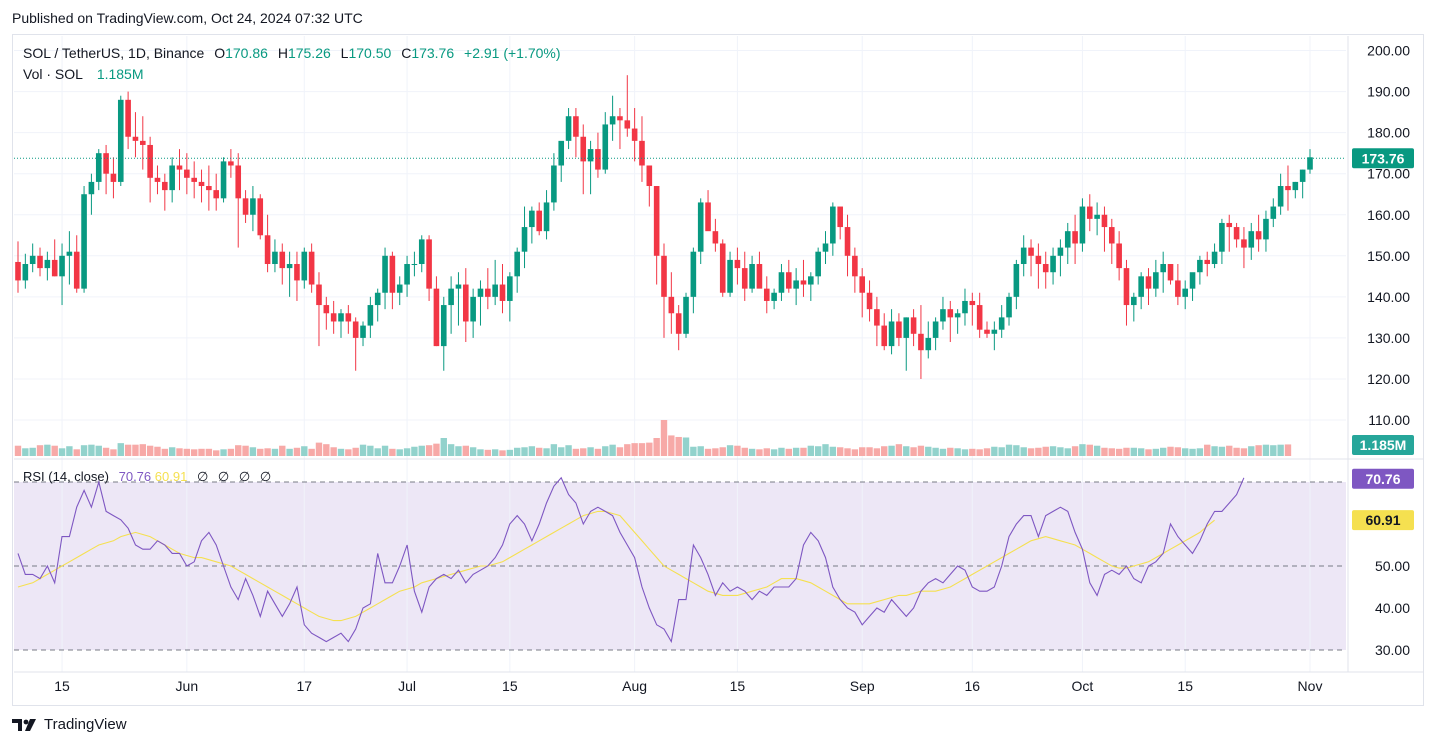 The width and height of the screenshot is (1438, 747). I want to click on price-tick-label: 140.00, so click(1388, 297).